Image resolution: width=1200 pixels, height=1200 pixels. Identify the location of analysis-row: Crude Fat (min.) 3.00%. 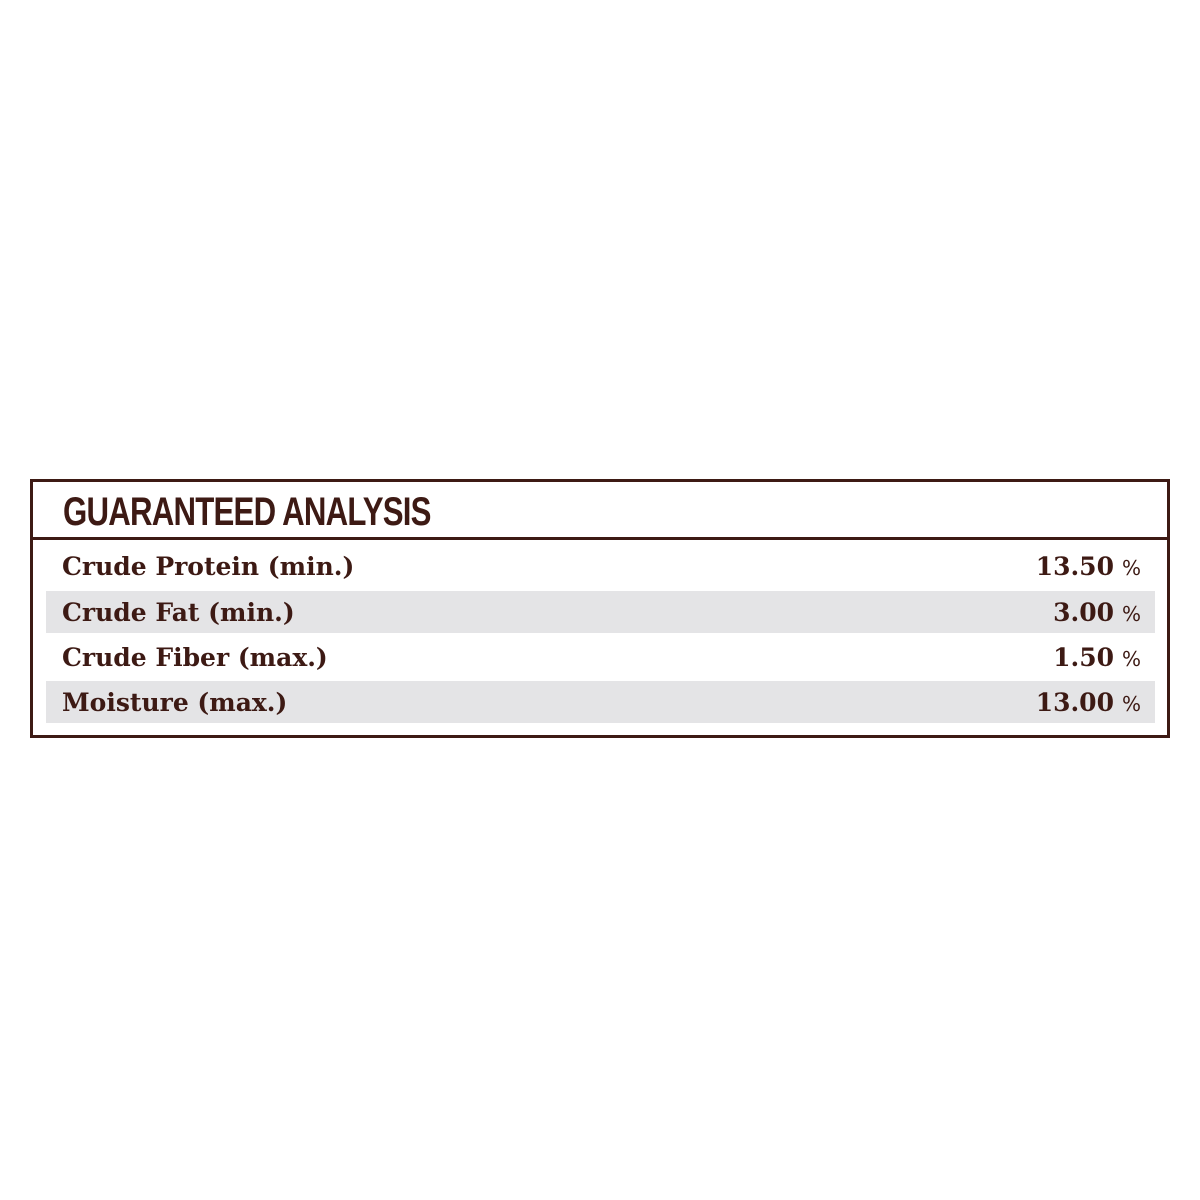
(600, 612).